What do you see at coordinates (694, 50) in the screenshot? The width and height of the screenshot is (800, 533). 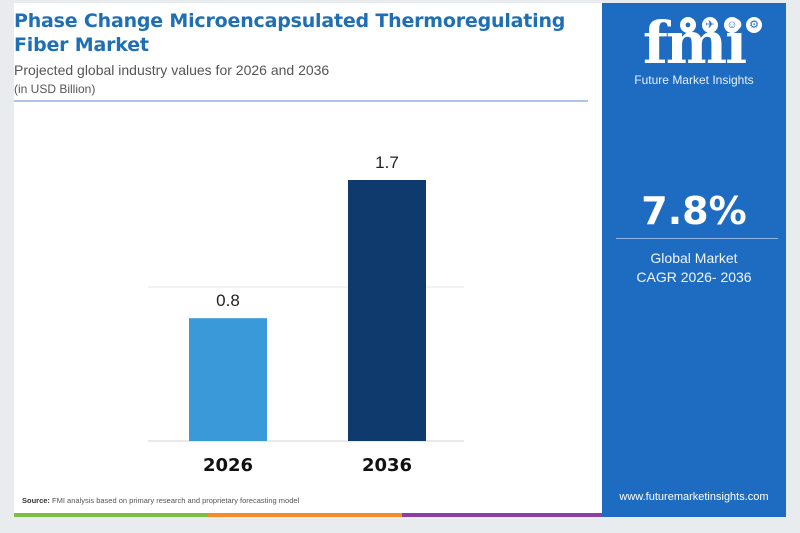 I see `fmi-logo: ● ✈ ☺ ⚙ fmi Future Market Insights` at bounding box center [694, 50].